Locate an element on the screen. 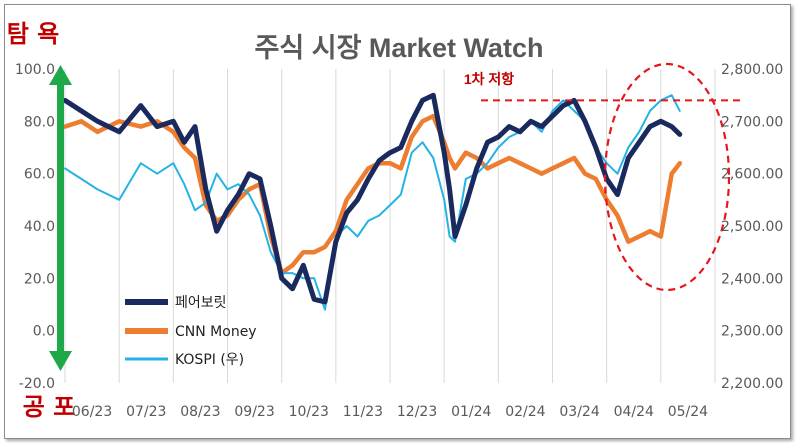  resistance-label: 1차 저항 is located at coordinates (489, 79).